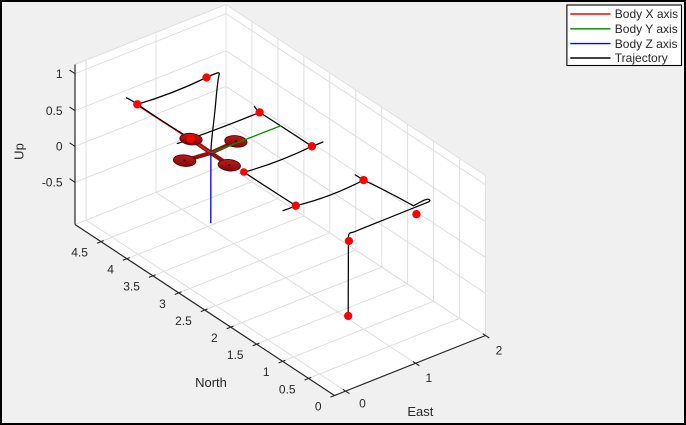 This screenshot has height=425, width=686. Describe the element at coordinates (131, 287) in the screenshot. I see `svg-text: 3.5` at that location.